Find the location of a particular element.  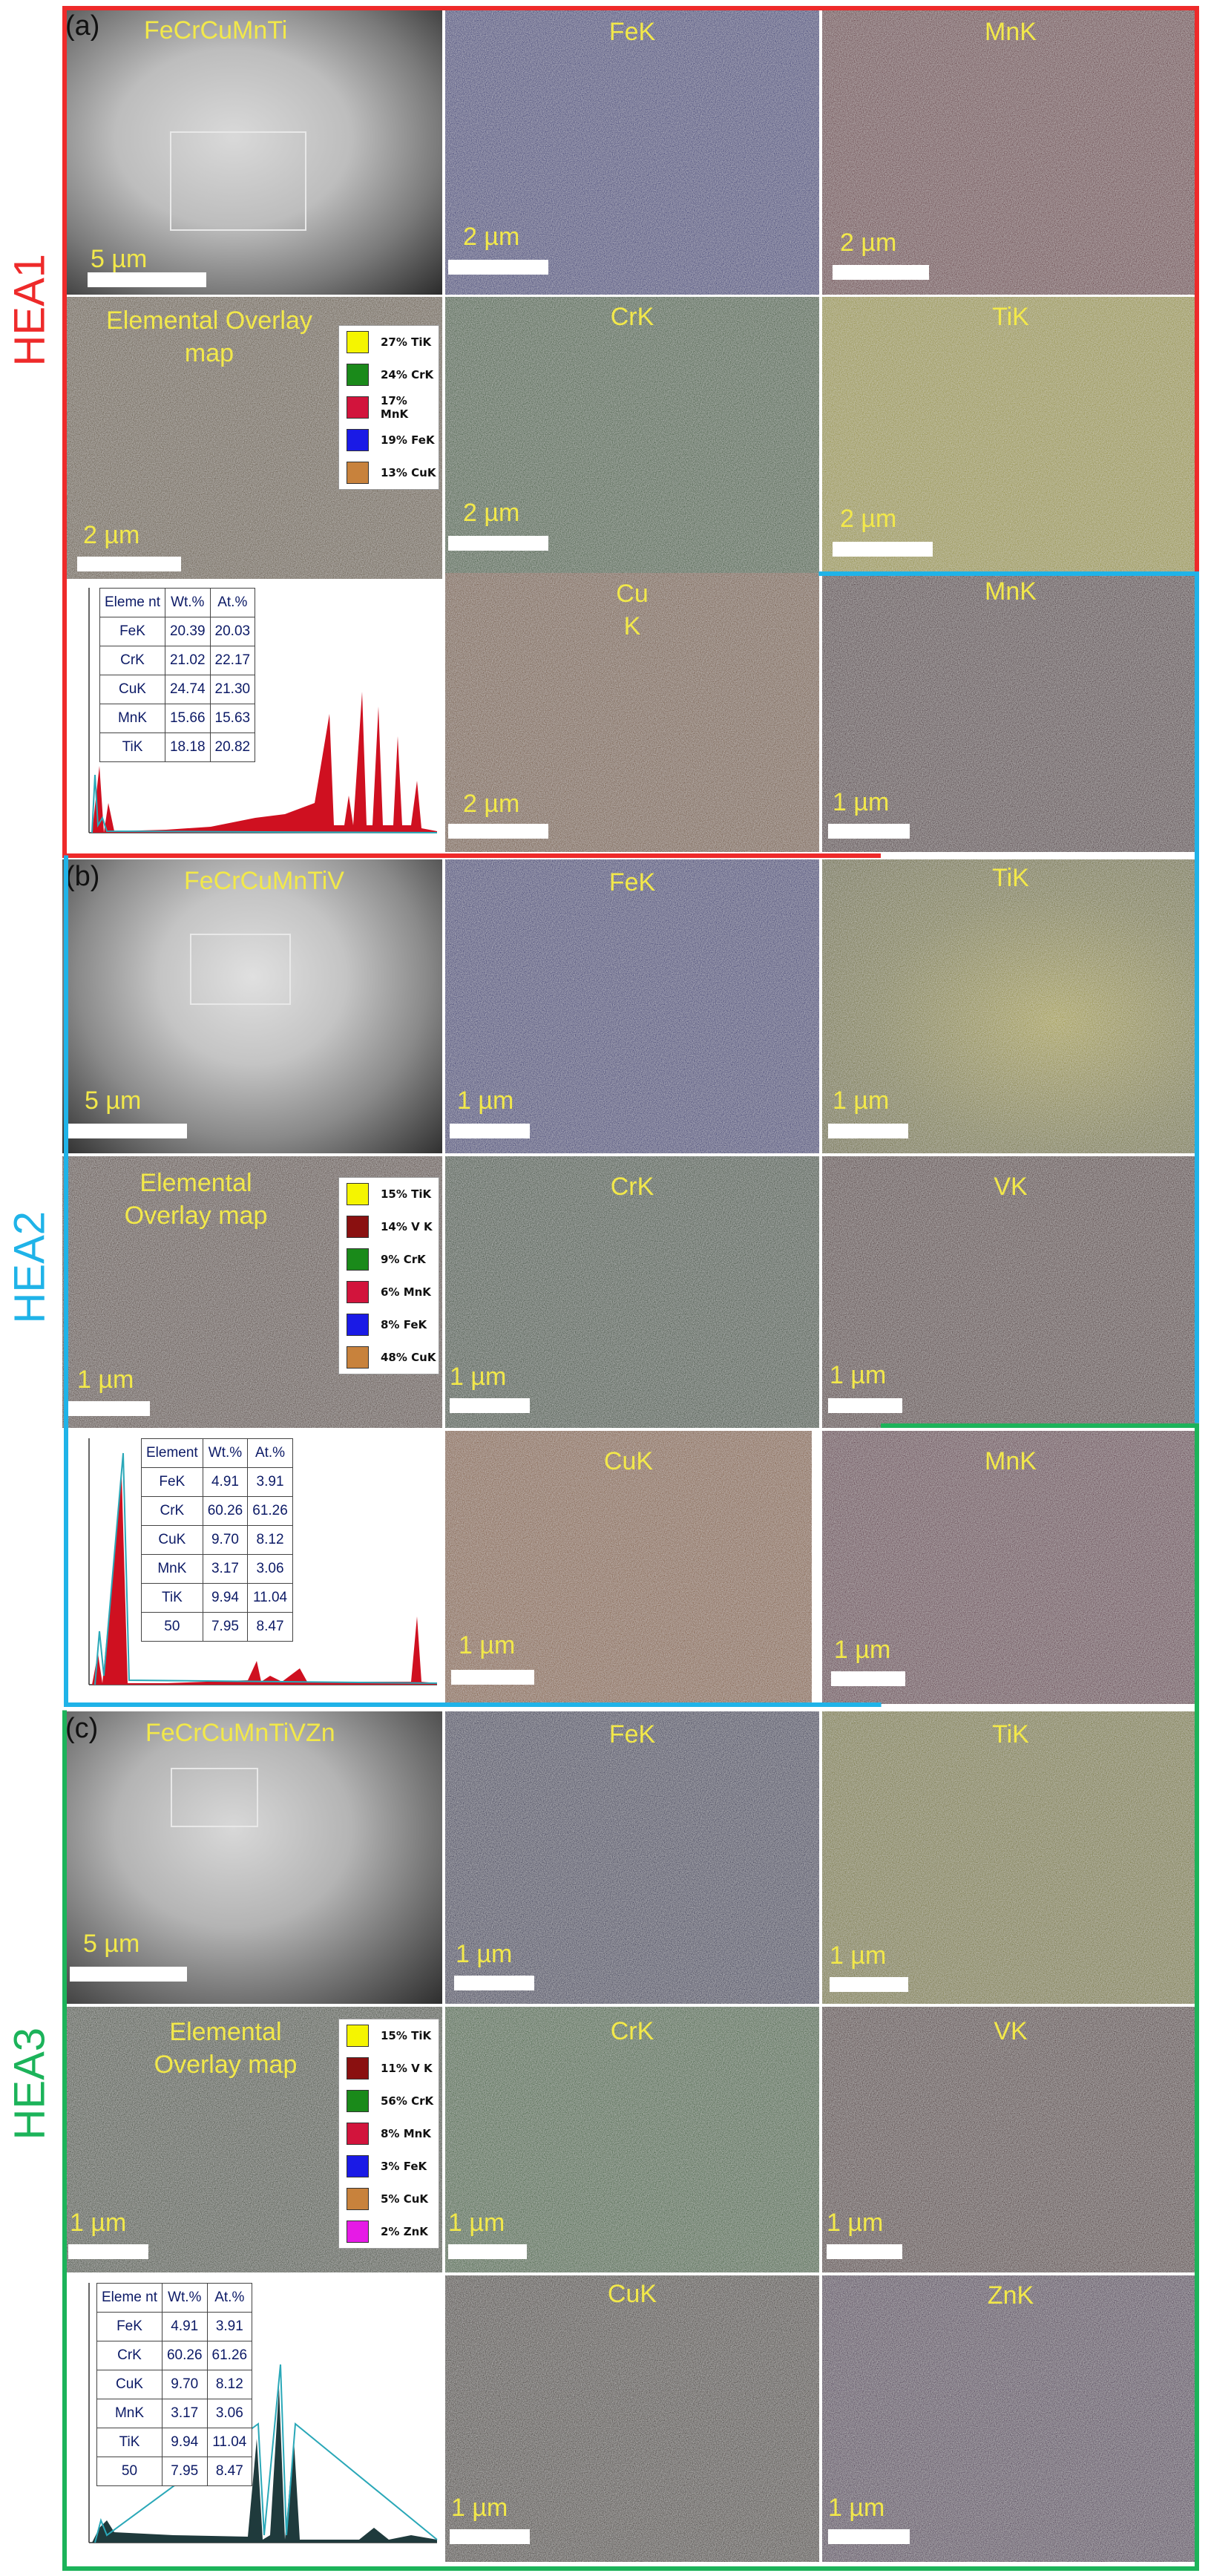

table-cell: 4.91 is located at coordinates (226, 1482).